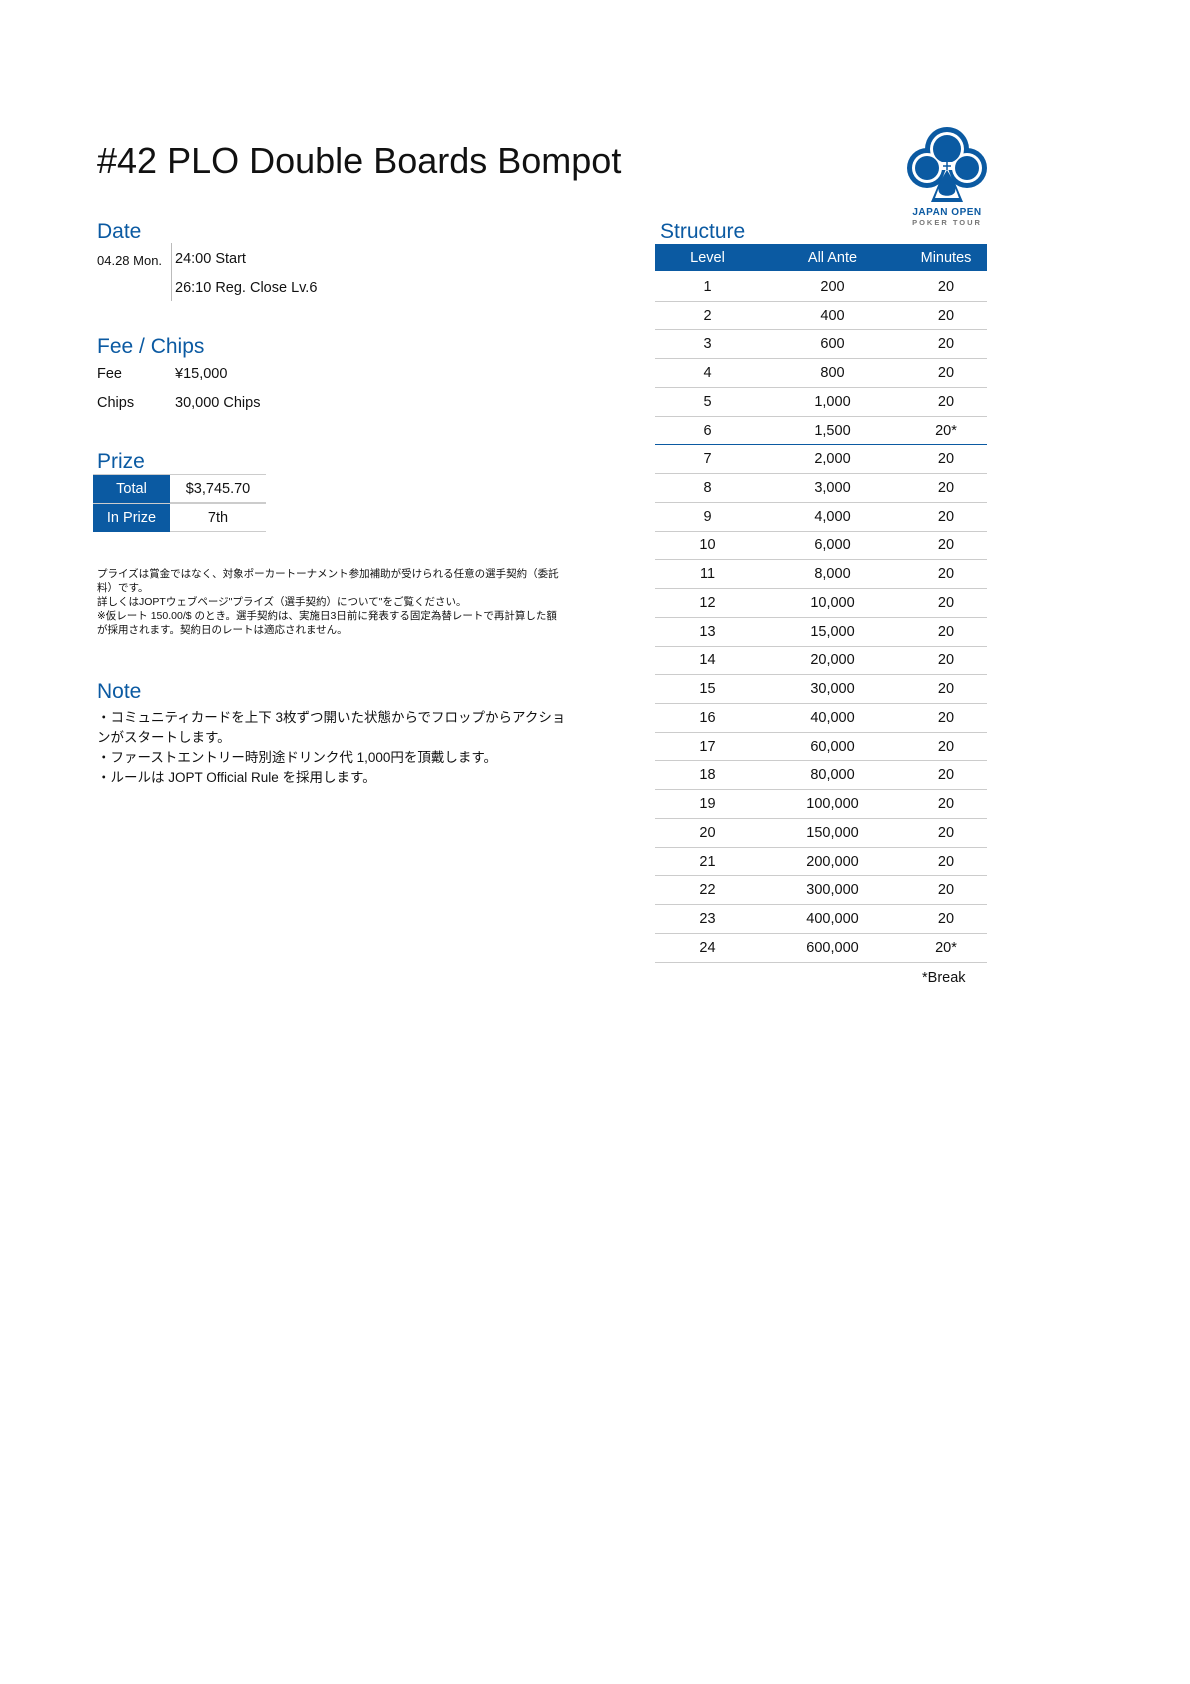 The width and height of the screenshot is (1190, 1684). I want to click on table-row: 11 8,000 20, so click(821, 575).